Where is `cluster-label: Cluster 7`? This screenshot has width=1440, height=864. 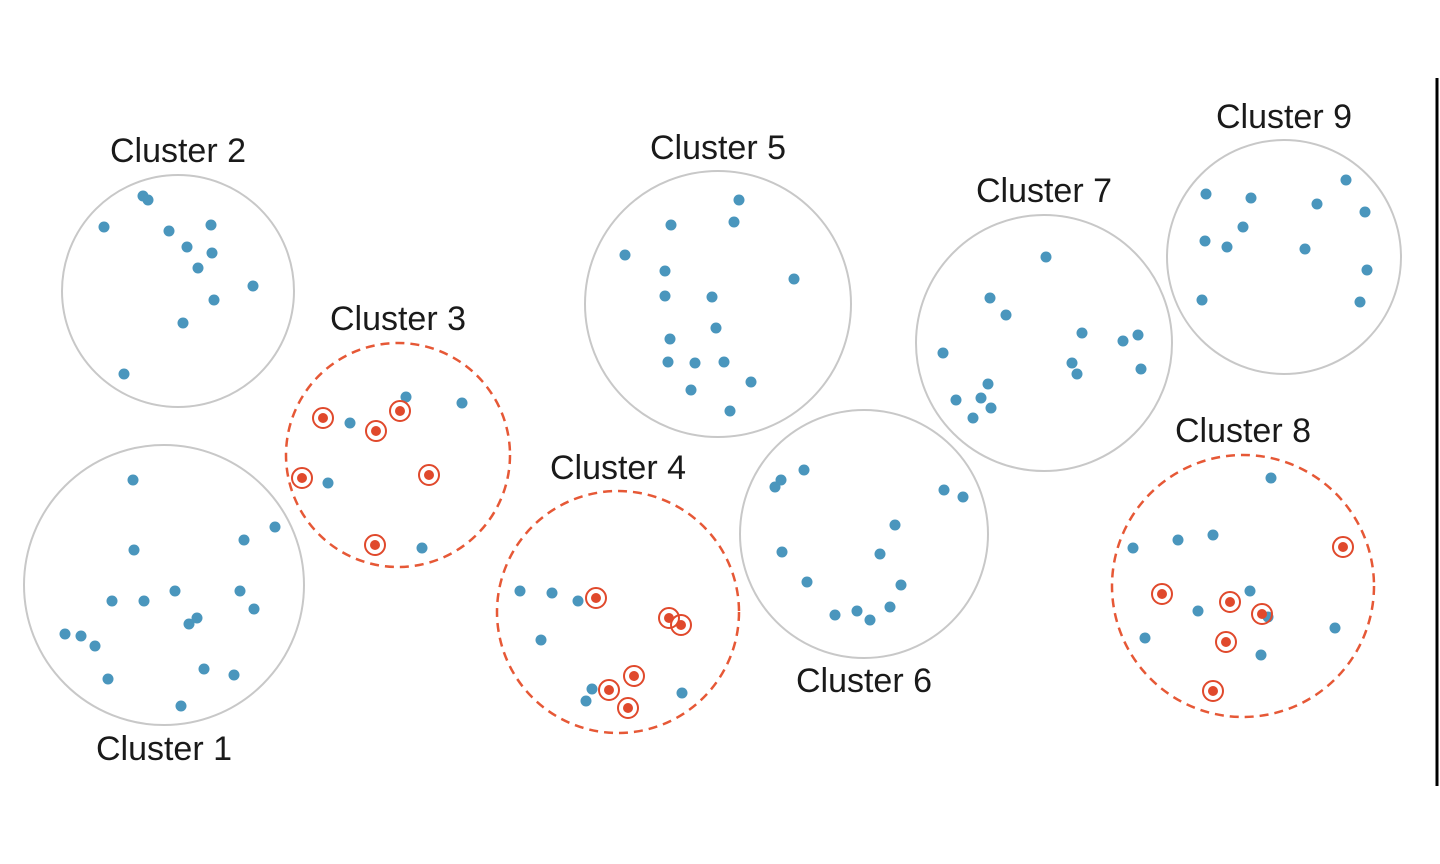 cluster-label: Cluster 7 is located at coordinates (1044, 191).